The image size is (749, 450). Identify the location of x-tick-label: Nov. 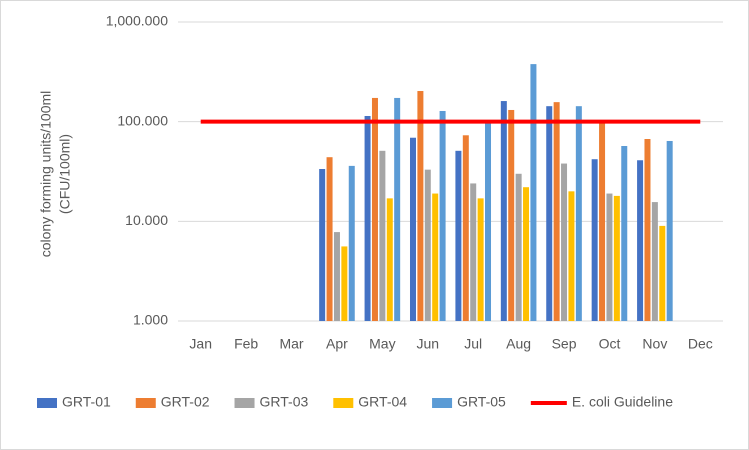
(654, 344).